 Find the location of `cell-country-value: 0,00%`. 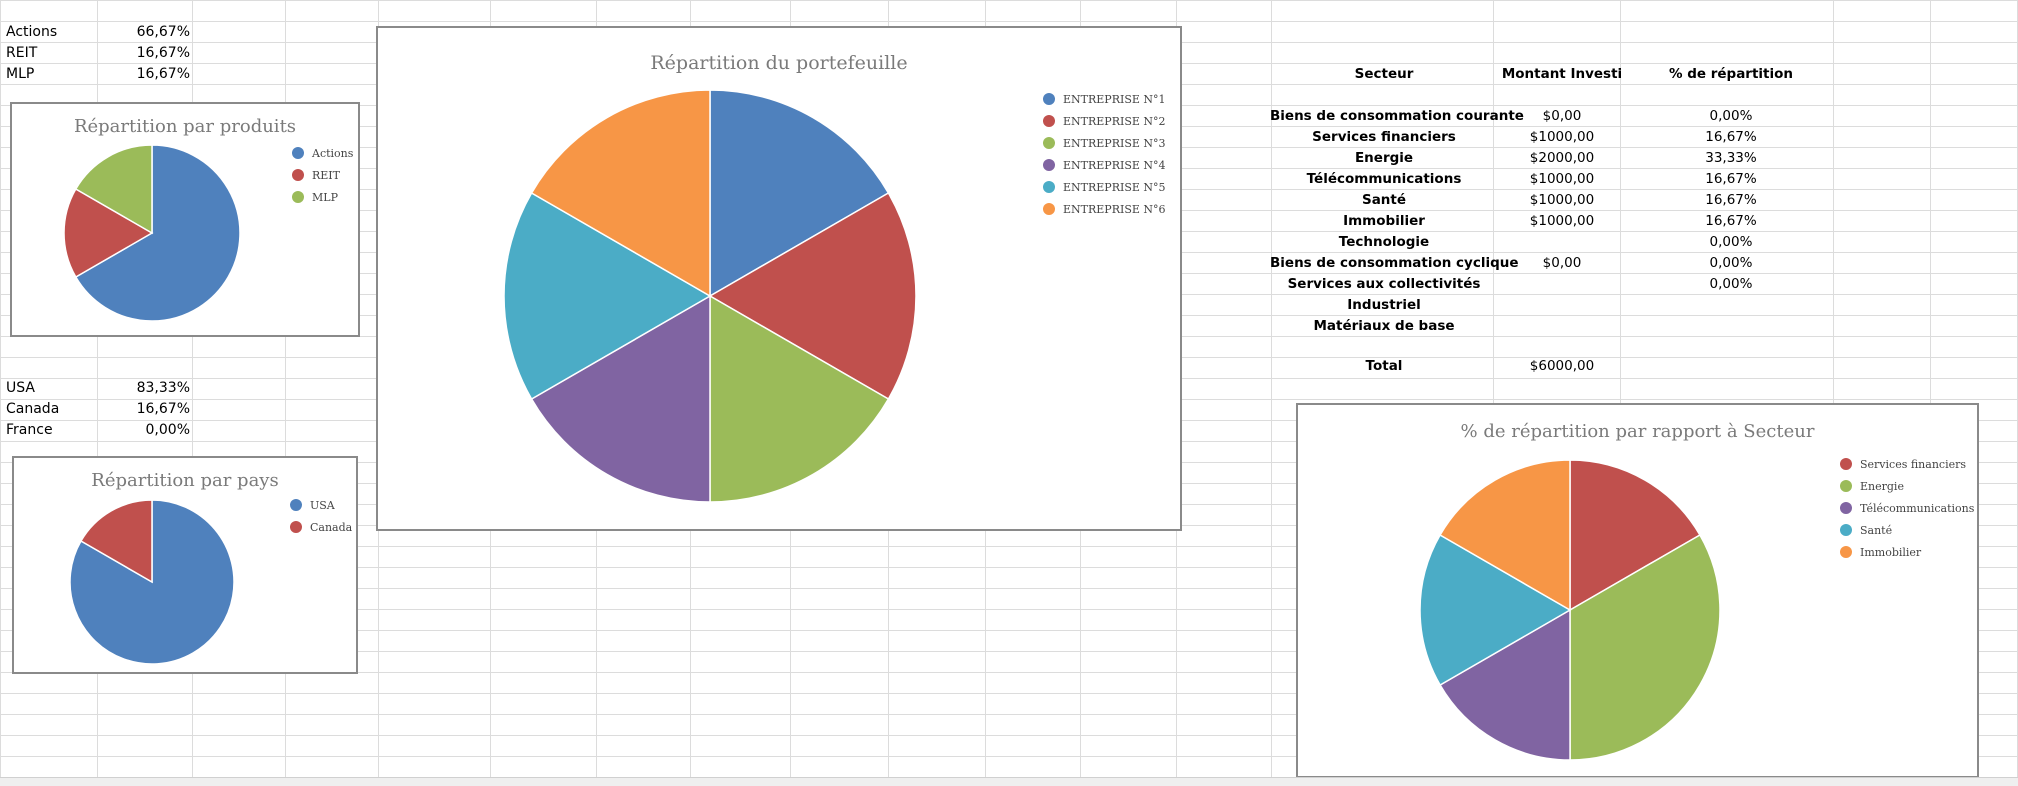

cell-country-value: 0,00% is located at coordinates (167, 430).